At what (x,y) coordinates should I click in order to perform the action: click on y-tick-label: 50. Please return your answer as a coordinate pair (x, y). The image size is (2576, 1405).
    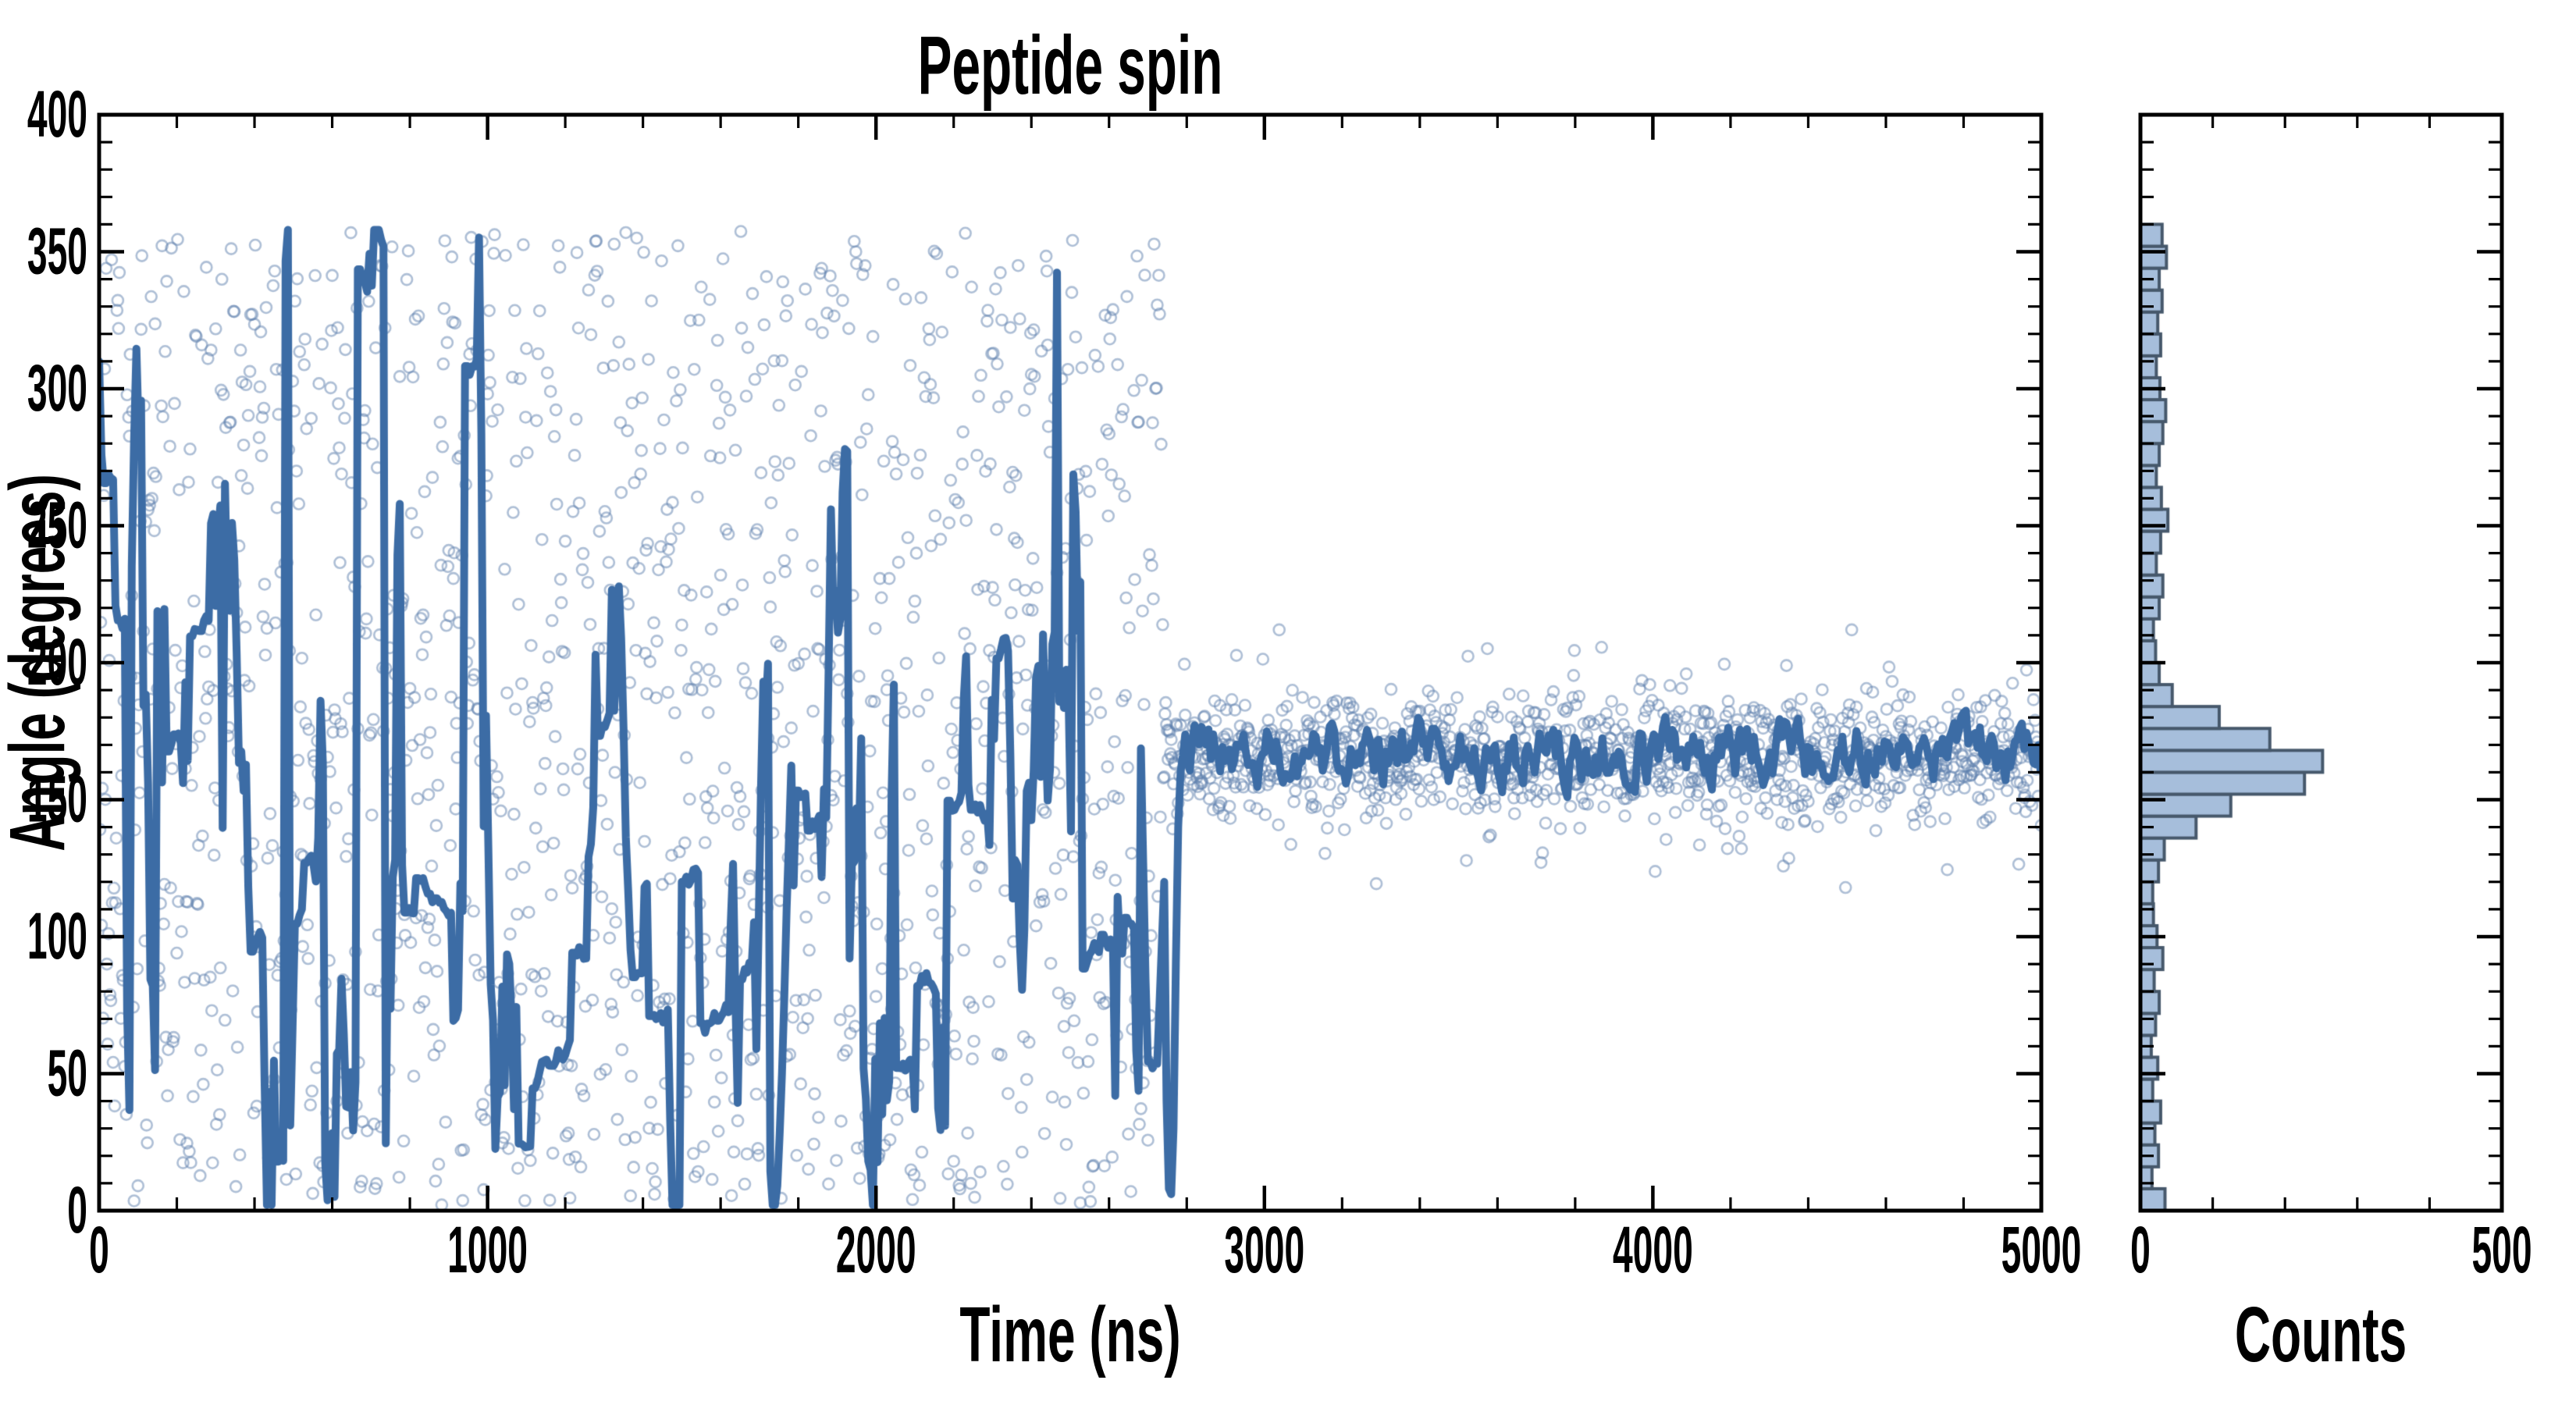
    Looking at the image, I should click on (67, 1074).